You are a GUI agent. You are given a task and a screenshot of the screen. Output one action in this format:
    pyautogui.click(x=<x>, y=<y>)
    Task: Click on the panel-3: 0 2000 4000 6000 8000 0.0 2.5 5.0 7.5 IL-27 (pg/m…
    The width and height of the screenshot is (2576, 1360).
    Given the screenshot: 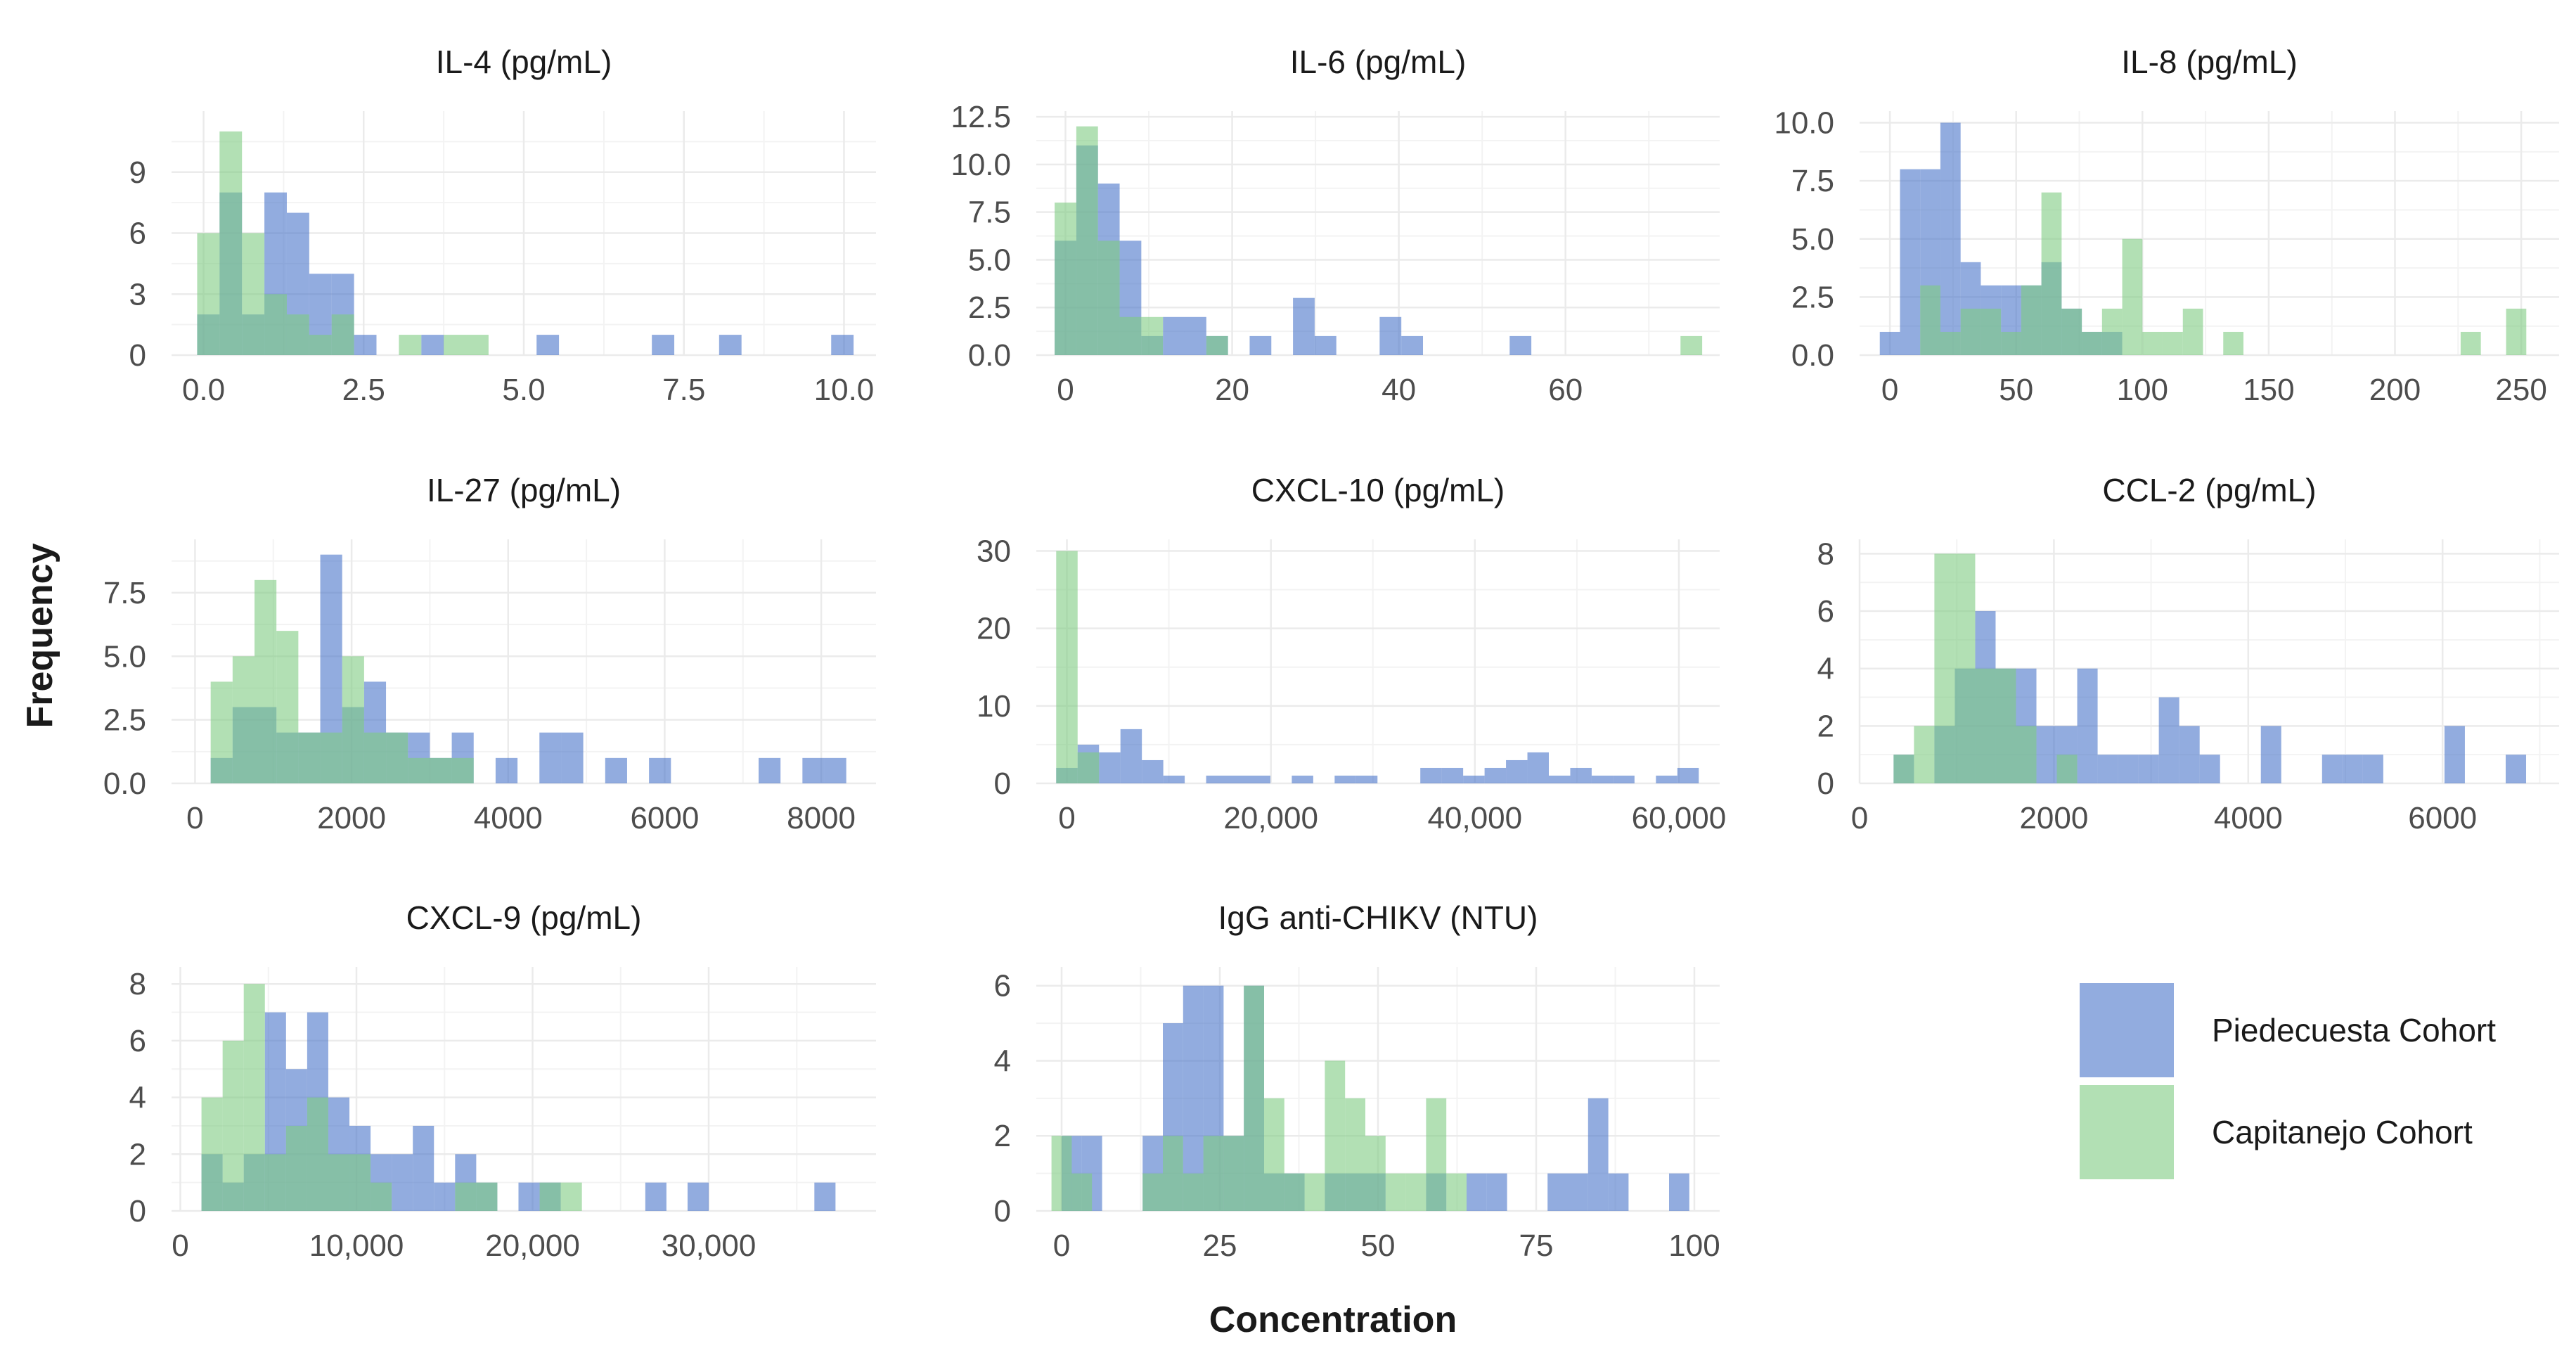 What is the action you would take?
    pyautogui.click(x=489, y=653)
    